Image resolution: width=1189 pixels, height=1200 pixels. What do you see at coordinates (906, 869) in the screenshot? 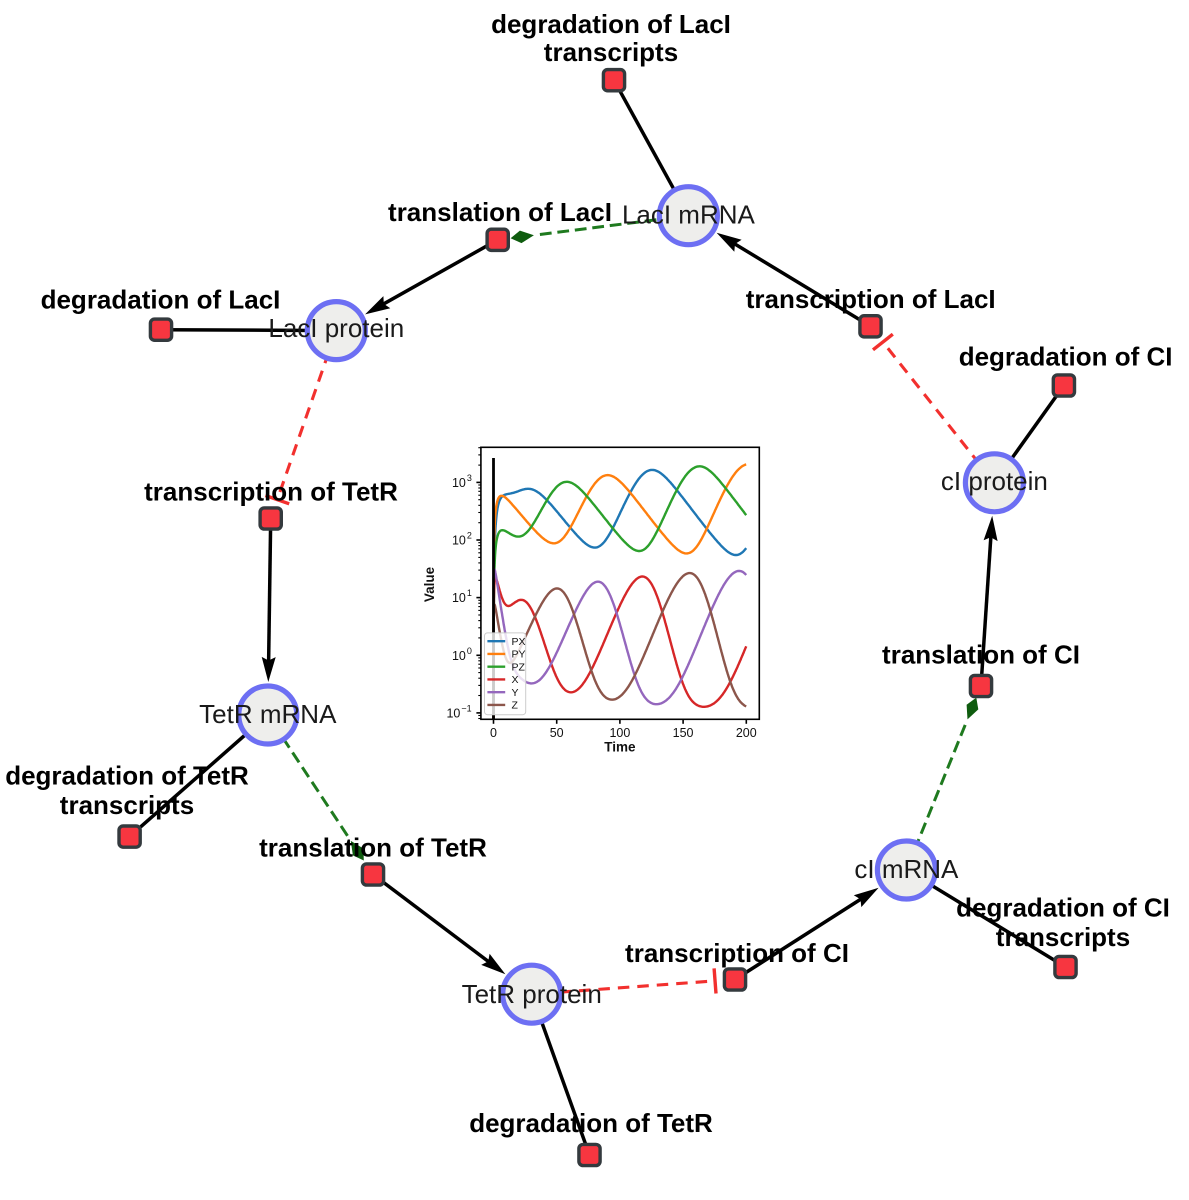
I see `svg-text: cI mRNA` at bounding box center [906, 869].